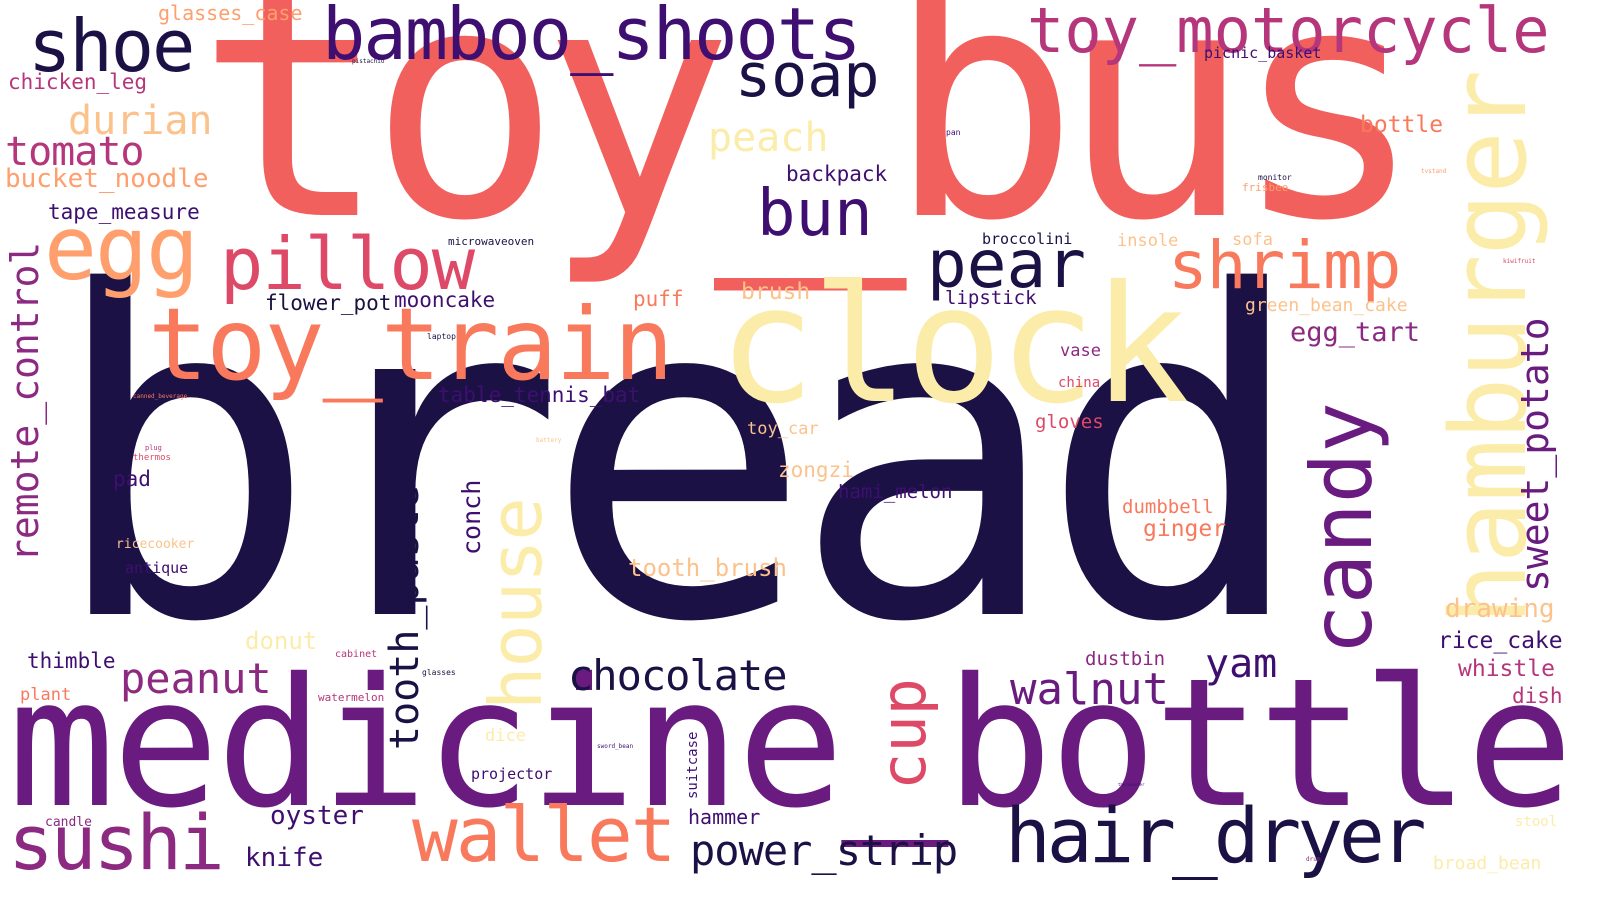 Image resolution: width=1600 pixels, height=900 pixels. I want to click on word-monitor: monitor, so click(1275, 177).